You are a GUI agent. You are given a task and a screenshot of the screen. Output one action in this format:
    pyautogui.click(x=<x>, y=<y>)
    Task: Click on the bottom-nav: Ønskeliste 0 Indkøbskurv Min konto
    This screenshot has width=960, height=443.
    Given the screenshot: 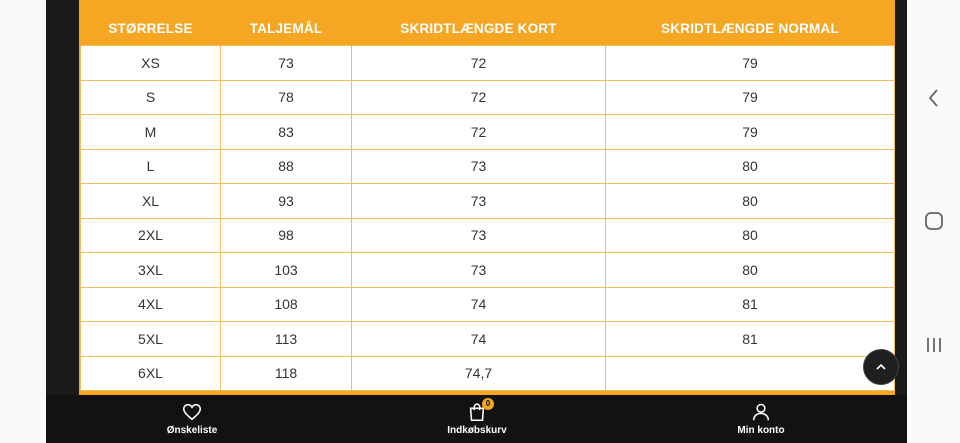 What is the action you would take?
    pyautogui.click(x=476, y=419)
    